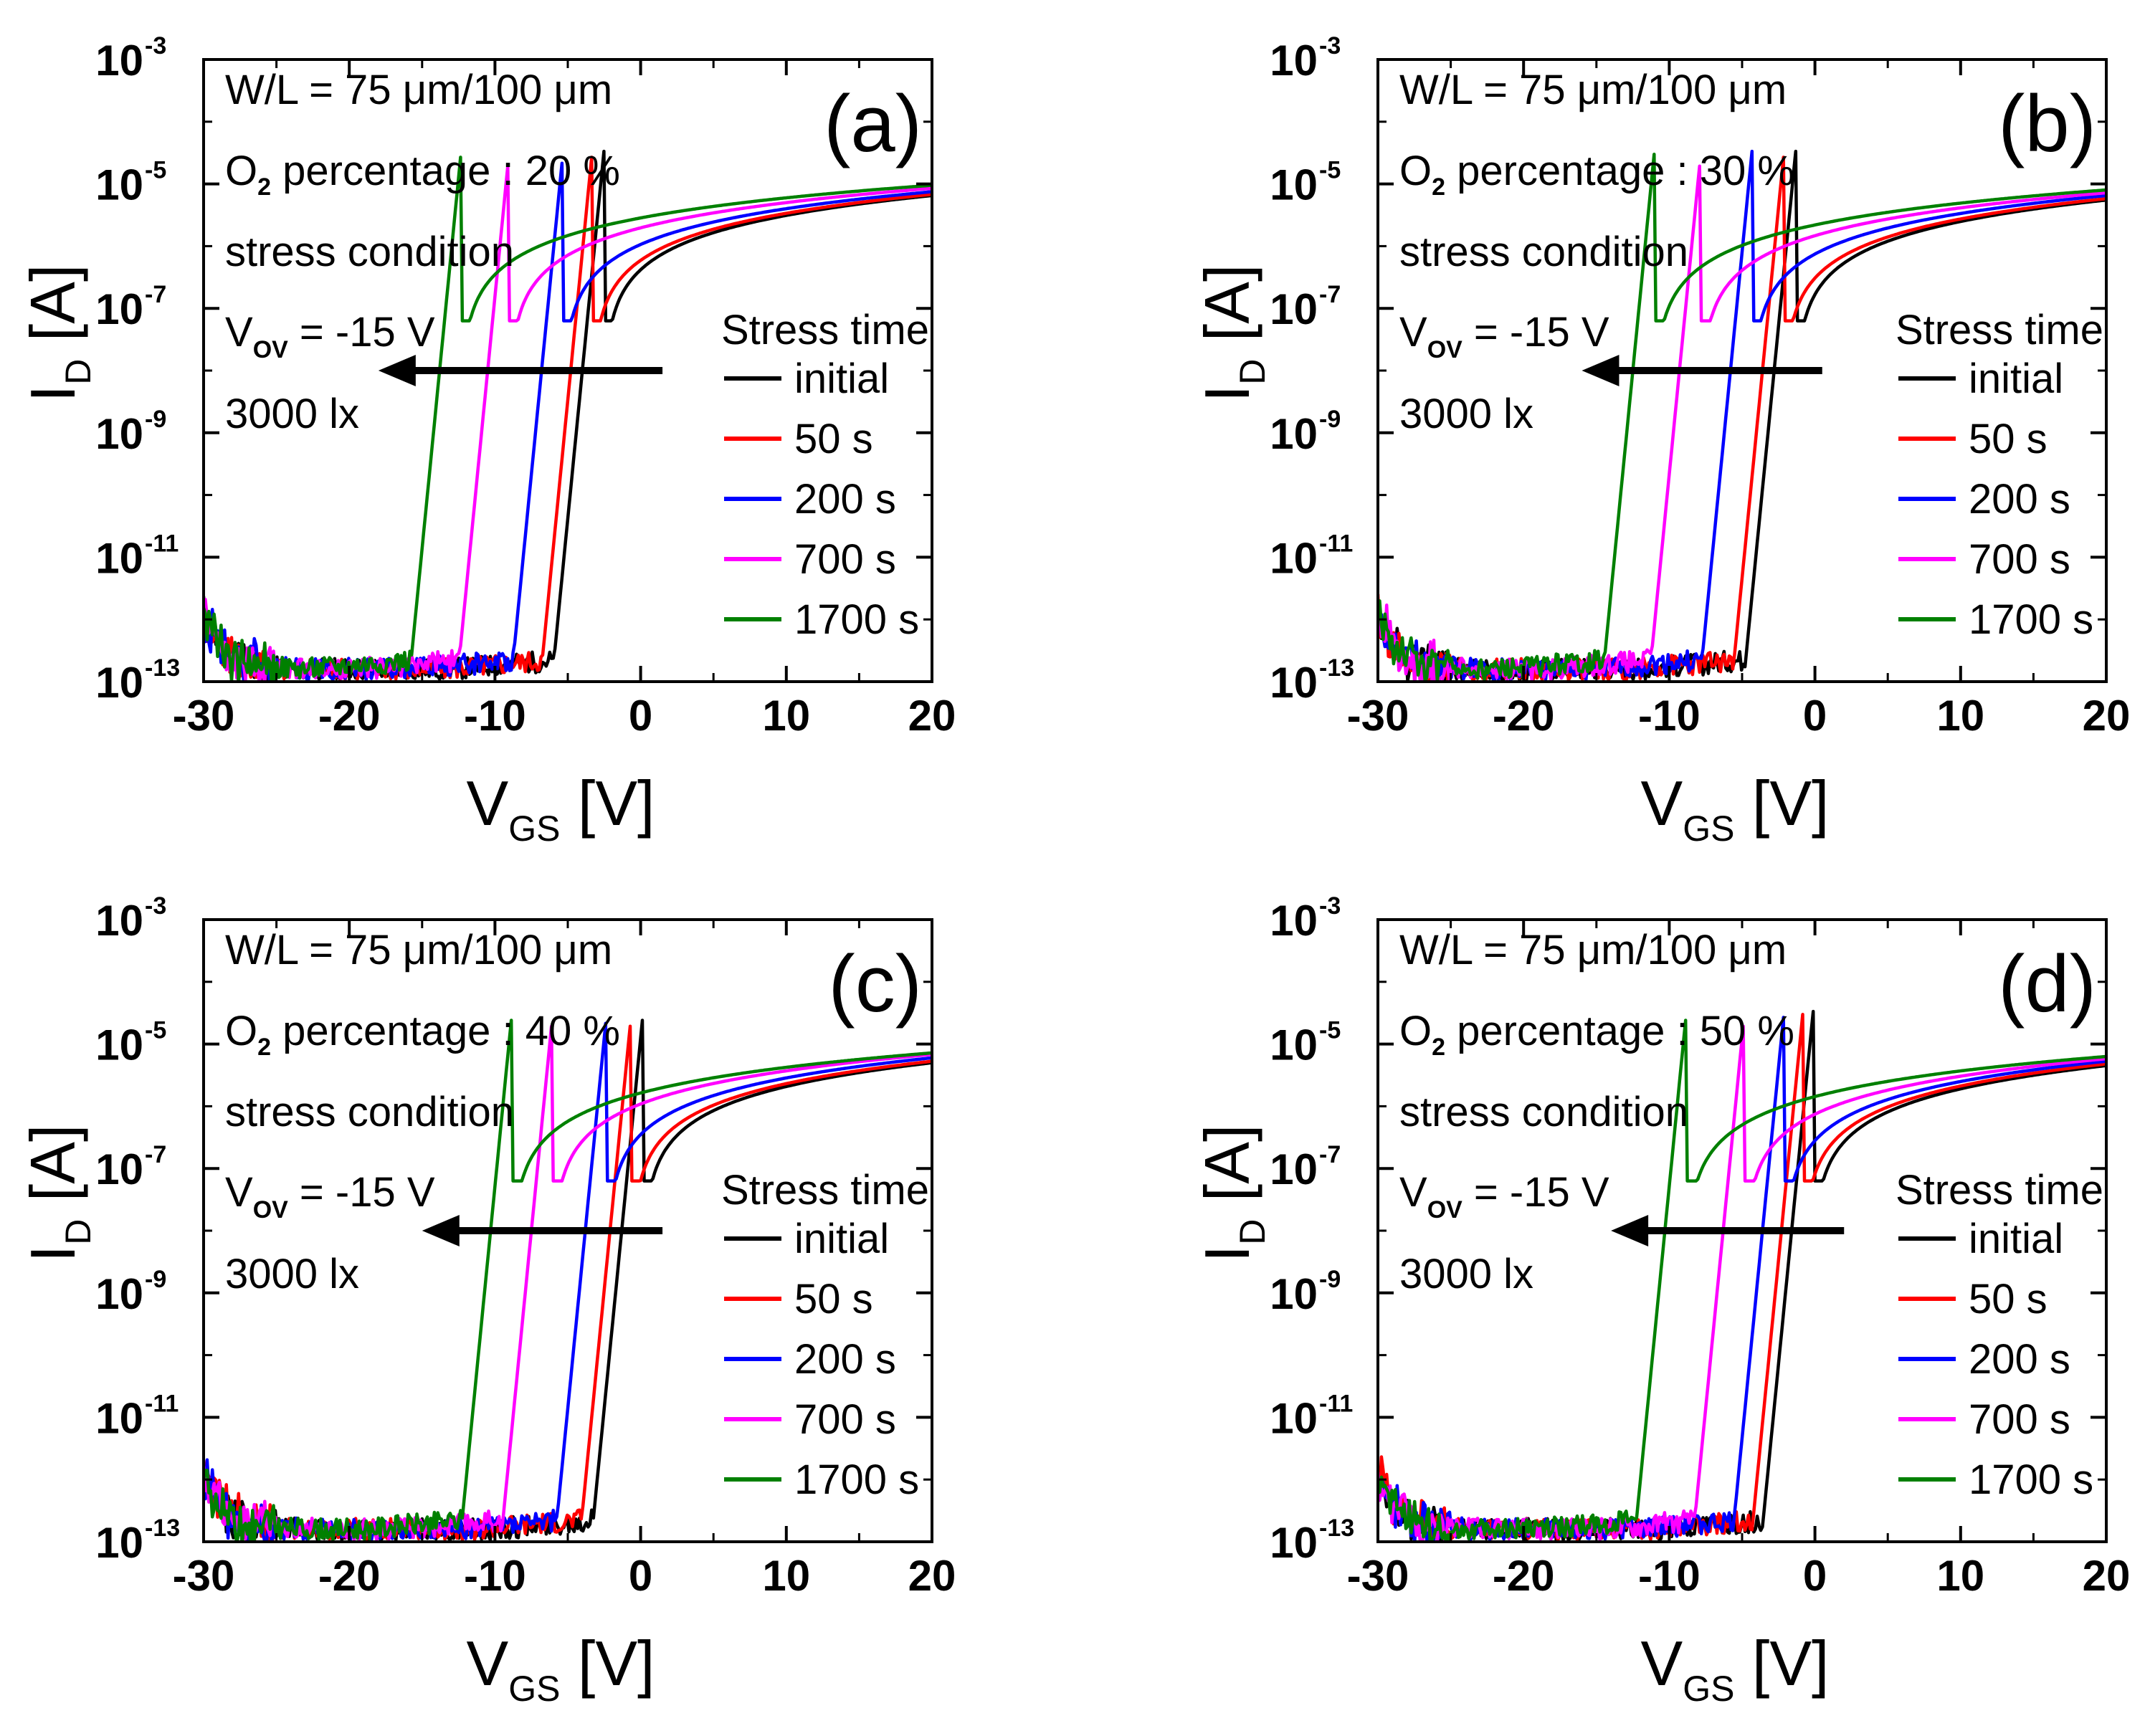 Image resolution: width=2145 pixels, height=1736 pixels. Describe the element at coordinates (2031, 619) in the screenshot. I see `legend-entry: 1700 s` at that location.